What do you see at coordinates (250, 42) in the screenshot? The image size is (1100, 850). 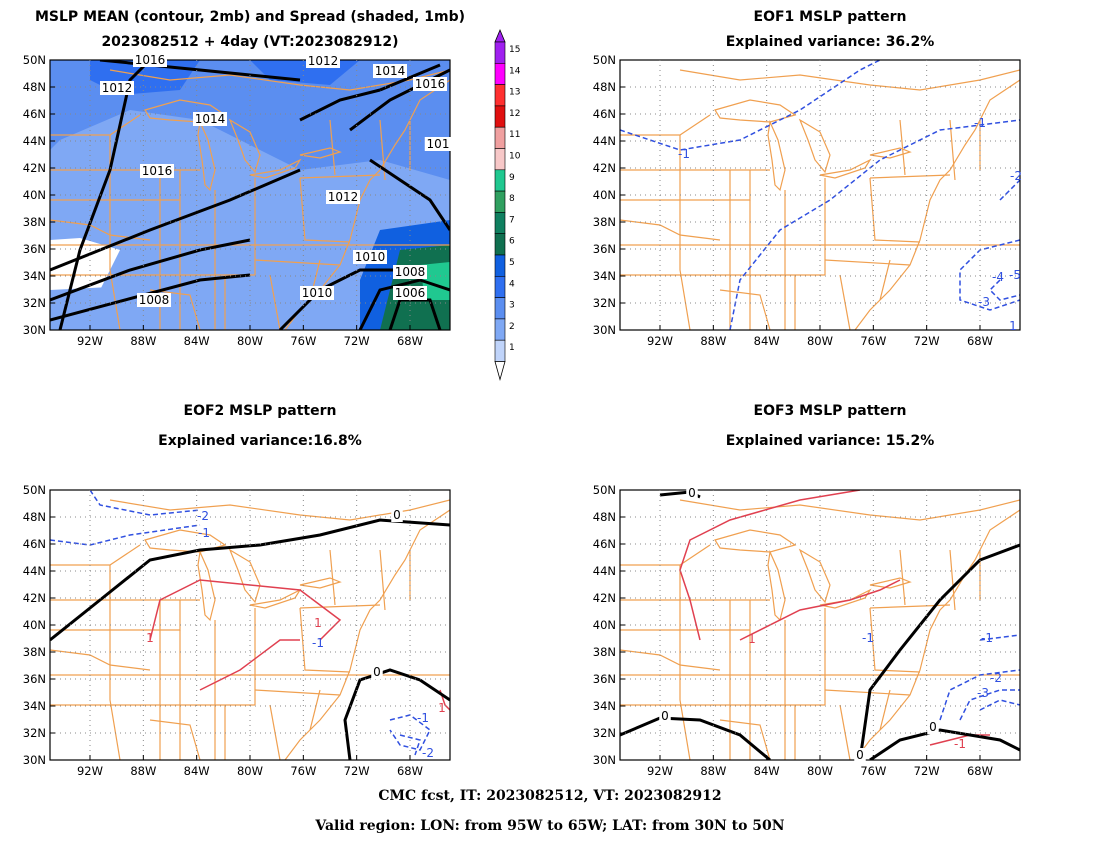 I see `mean-panel-subtitle: 2023082512 + 4day (VT:2023082912)` at bounding box center [250, 42].